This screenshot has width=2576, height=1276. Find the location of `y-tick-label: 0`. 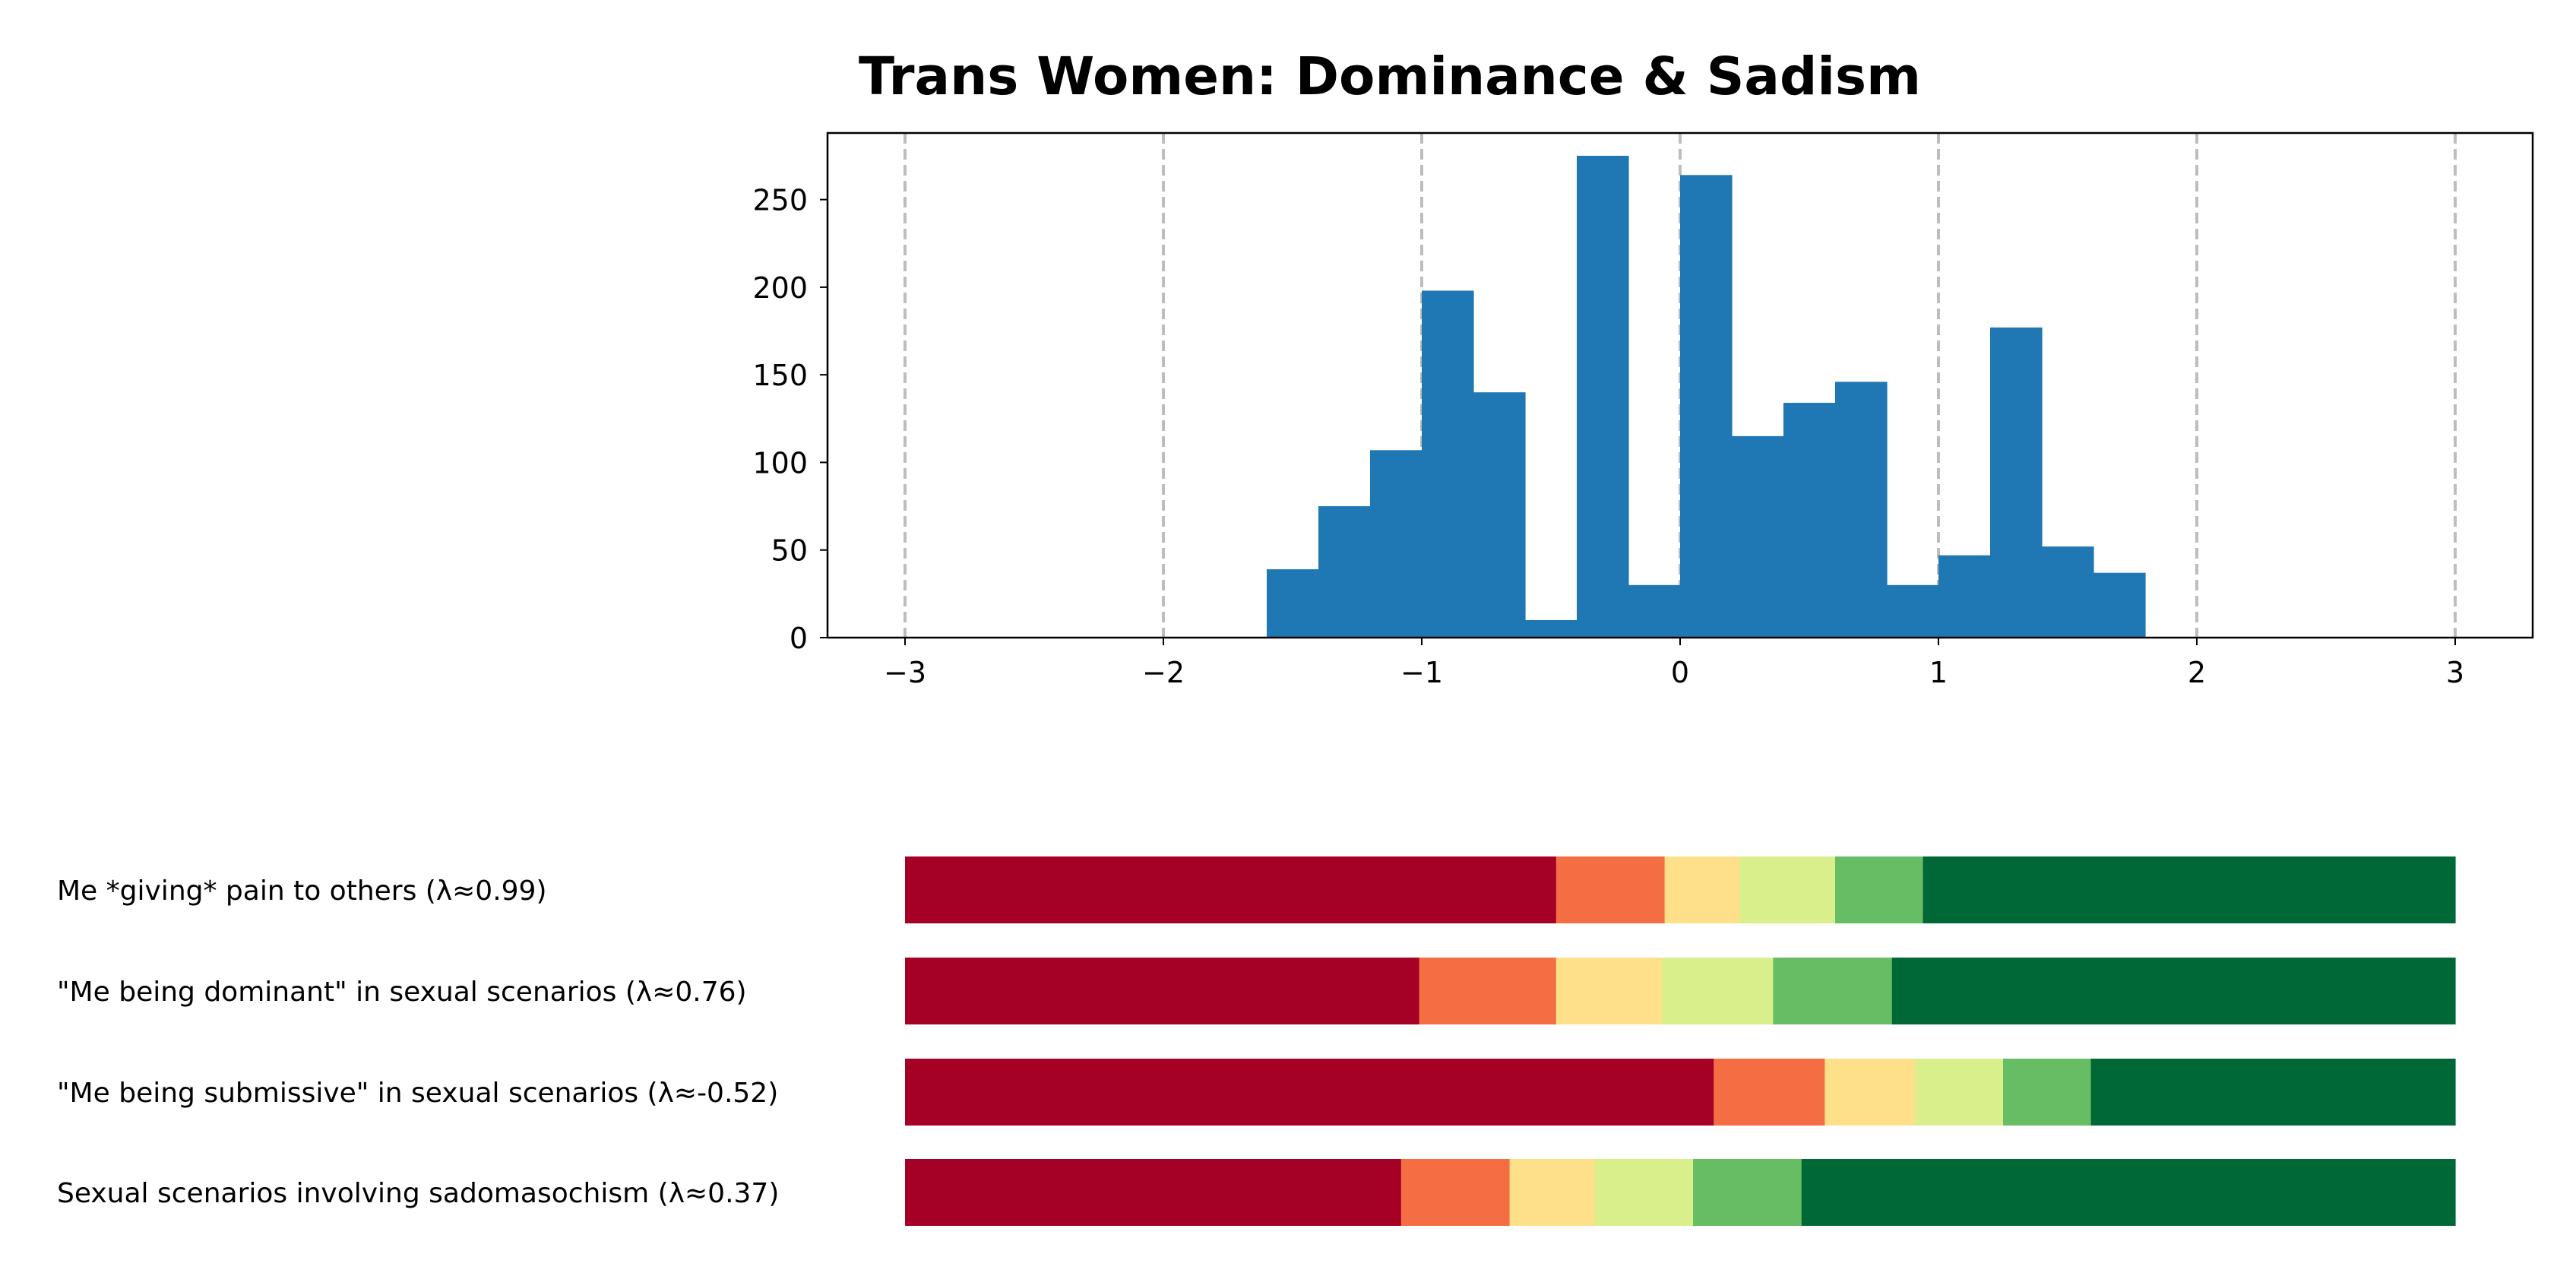

y-tick-label: 0 is located at coordinates (799, 638).